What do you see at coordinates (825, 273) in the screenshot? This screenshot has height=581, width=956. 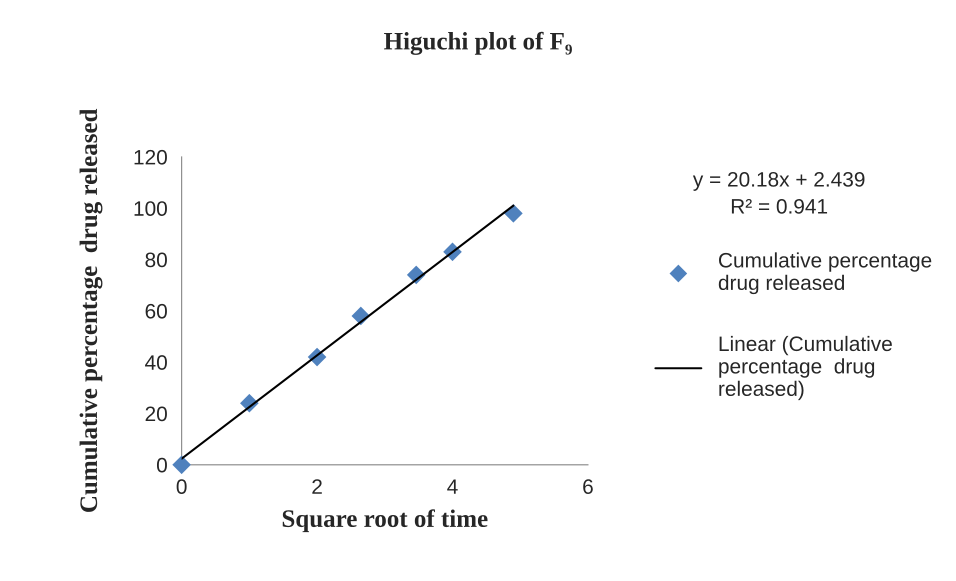 I see `legend-label: Cumulative percentage drug released` at bounding box center [825, 273].